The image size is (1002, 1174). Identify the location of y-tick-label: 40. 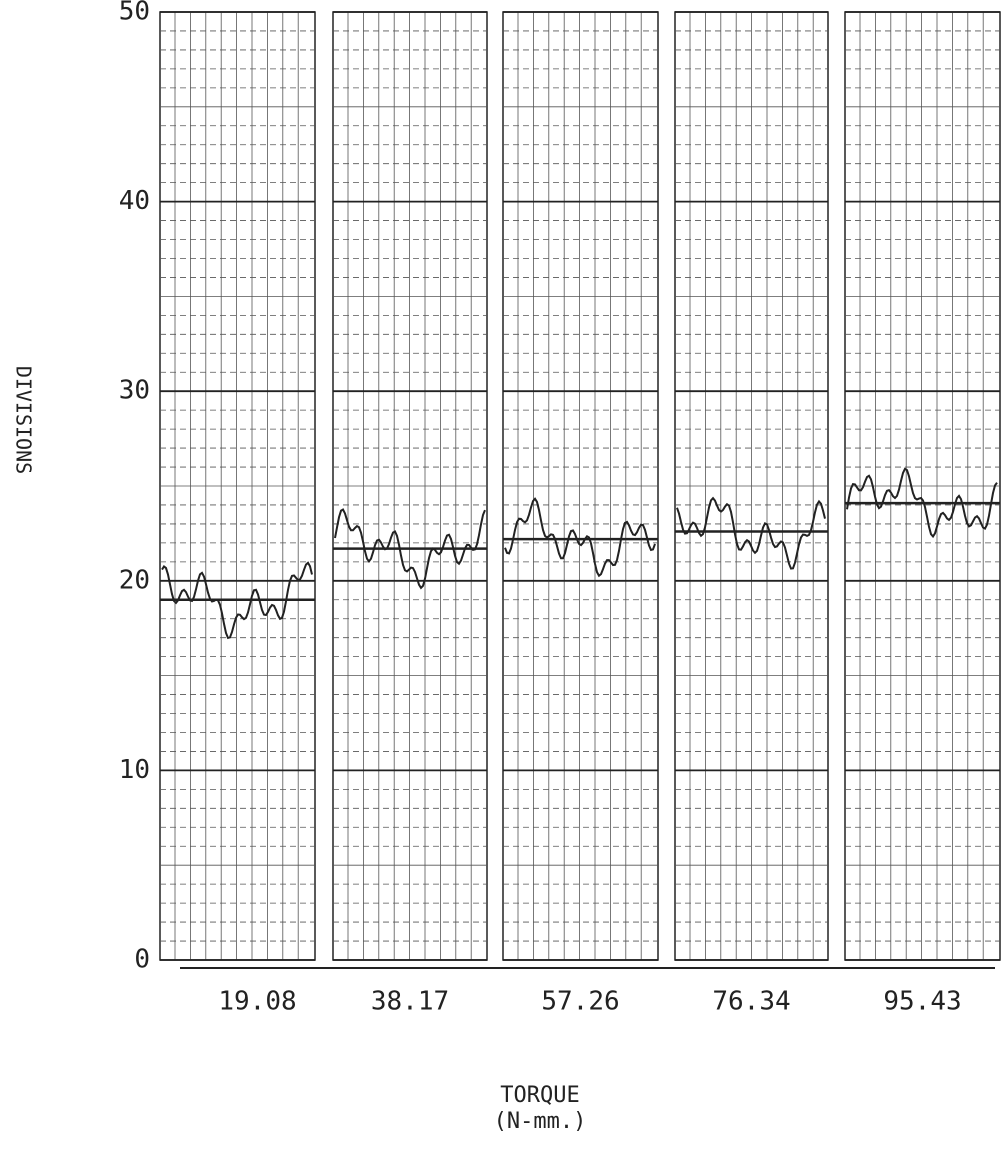
(134, 201).